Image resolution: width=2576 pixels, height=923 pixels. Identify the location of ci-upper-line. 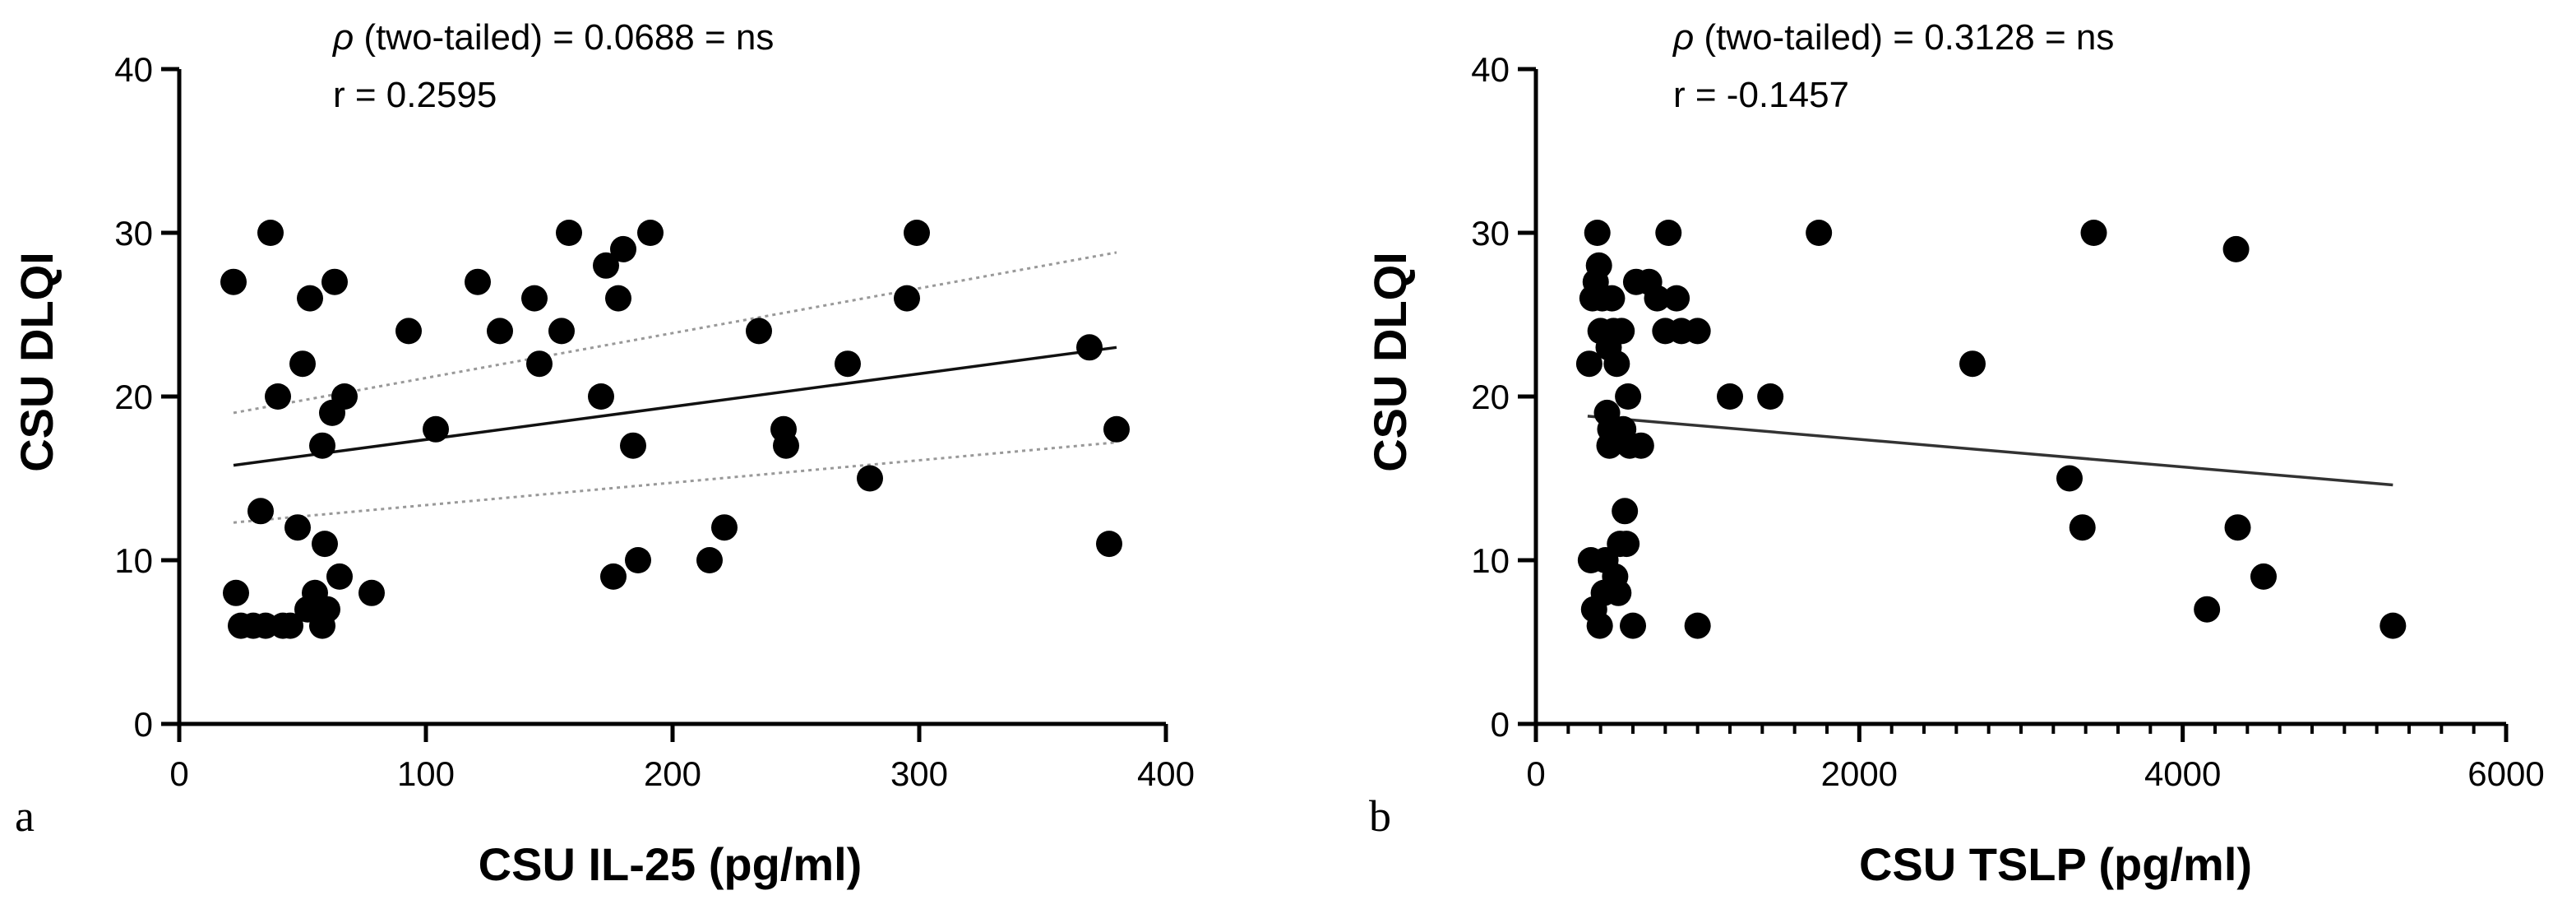
(675, 333).